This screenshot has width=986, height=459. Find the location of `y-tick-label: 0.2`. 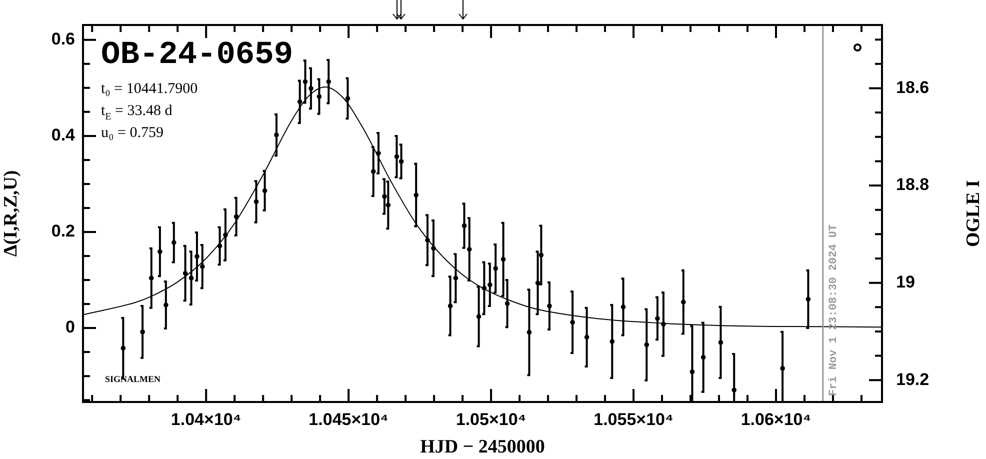

y-tick-label: 0.2 is located at coordinates (63, 231).